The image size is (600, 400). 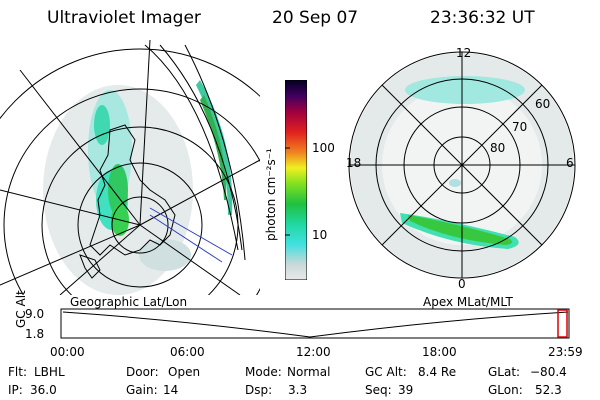 What do you see at coordinates (439, 352) in the screenshot?
I see `time-tick-1800: 18:00` at bounding box center [439, 352].